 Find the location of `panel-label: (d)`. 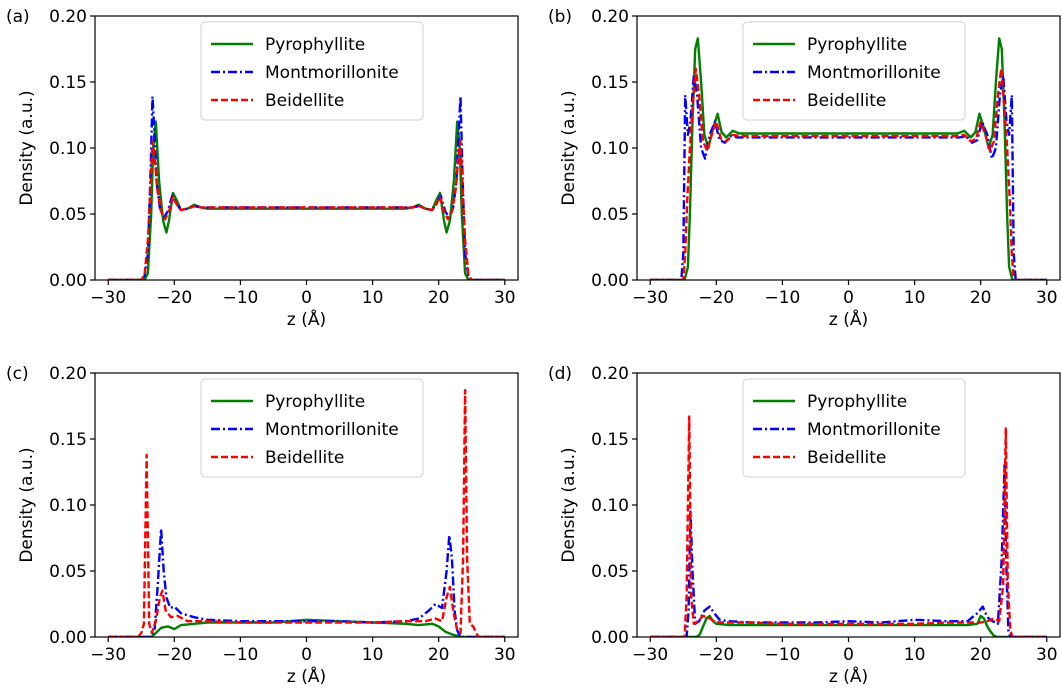

panel-label: (d) is located at coordinates (560, 374).